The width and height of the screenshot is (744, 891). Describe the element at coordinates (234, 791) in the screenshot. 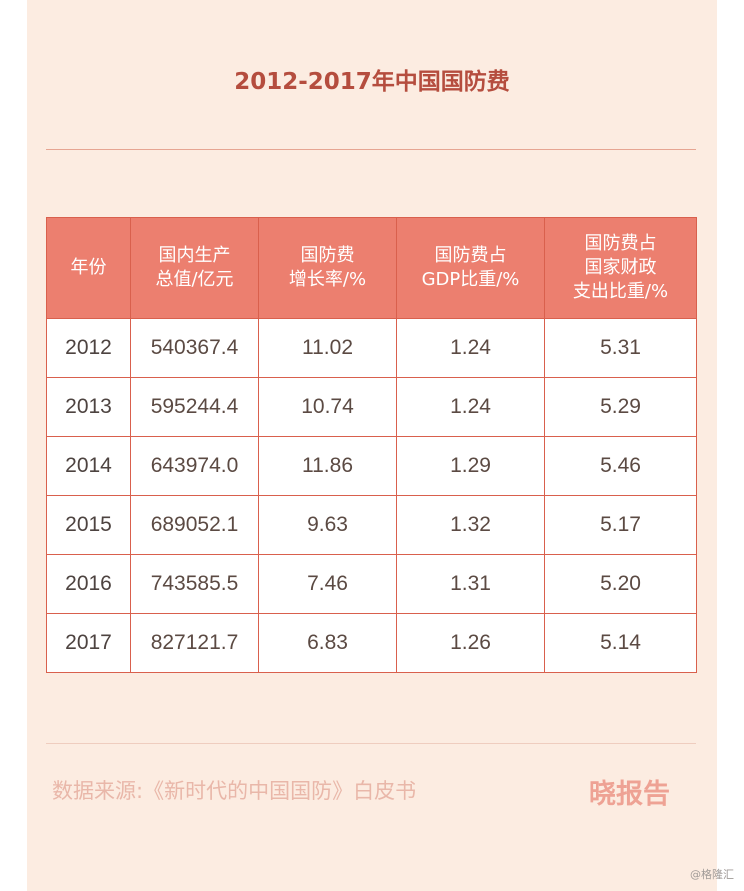

I see `data-source-note: 数据来源:《新时代的中国国防》白皮书` at that location.